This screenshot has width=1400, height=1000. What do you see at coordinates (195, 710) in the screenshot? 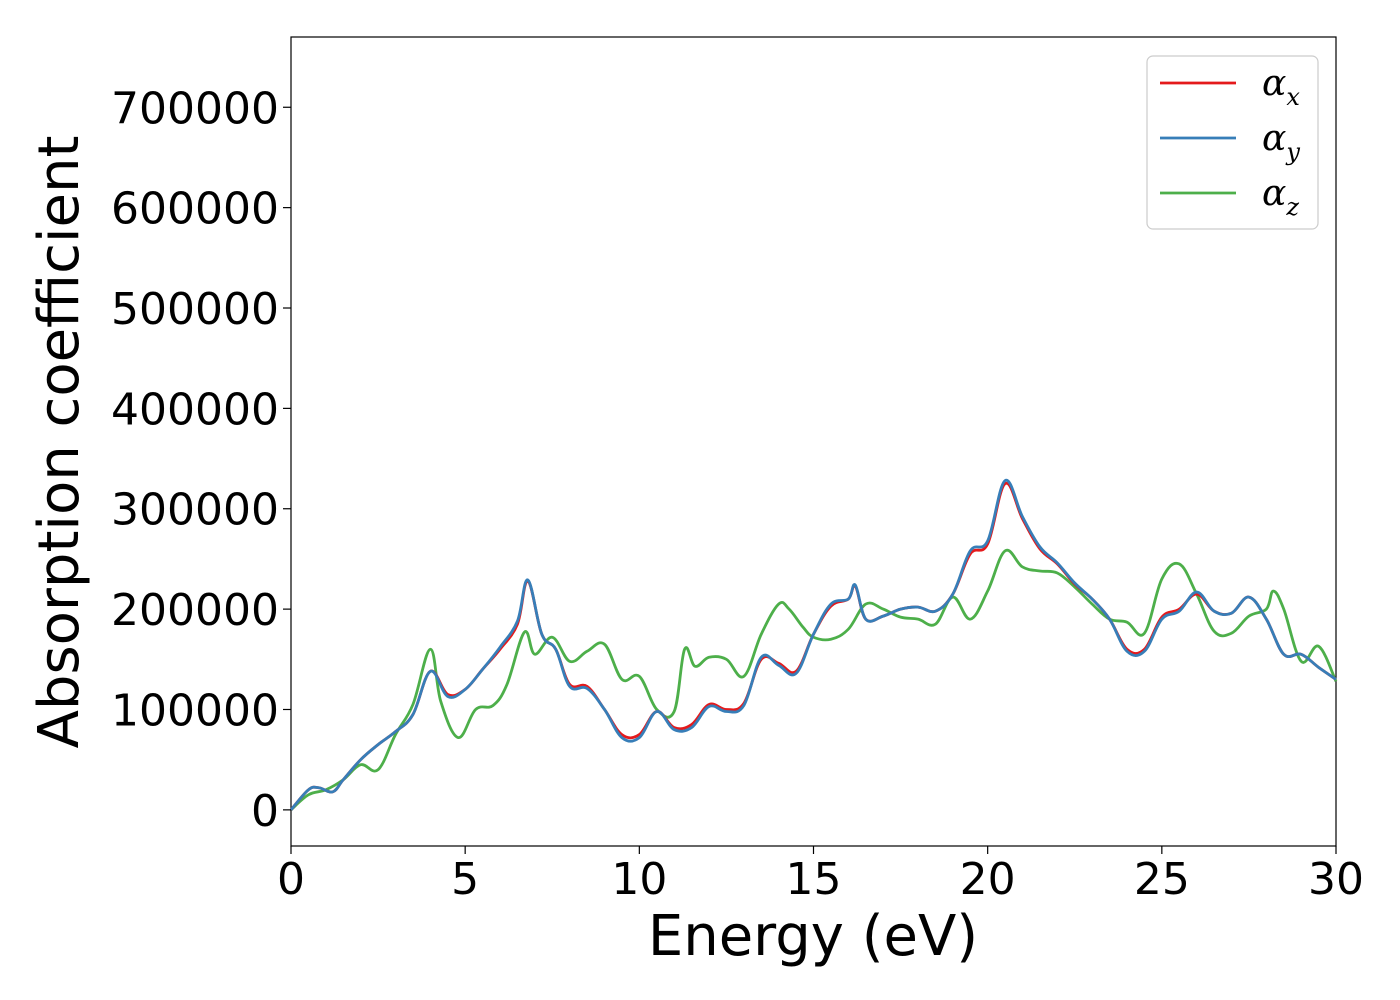
I see `y-tick-label: 100000` at bounding box center [195, 710].